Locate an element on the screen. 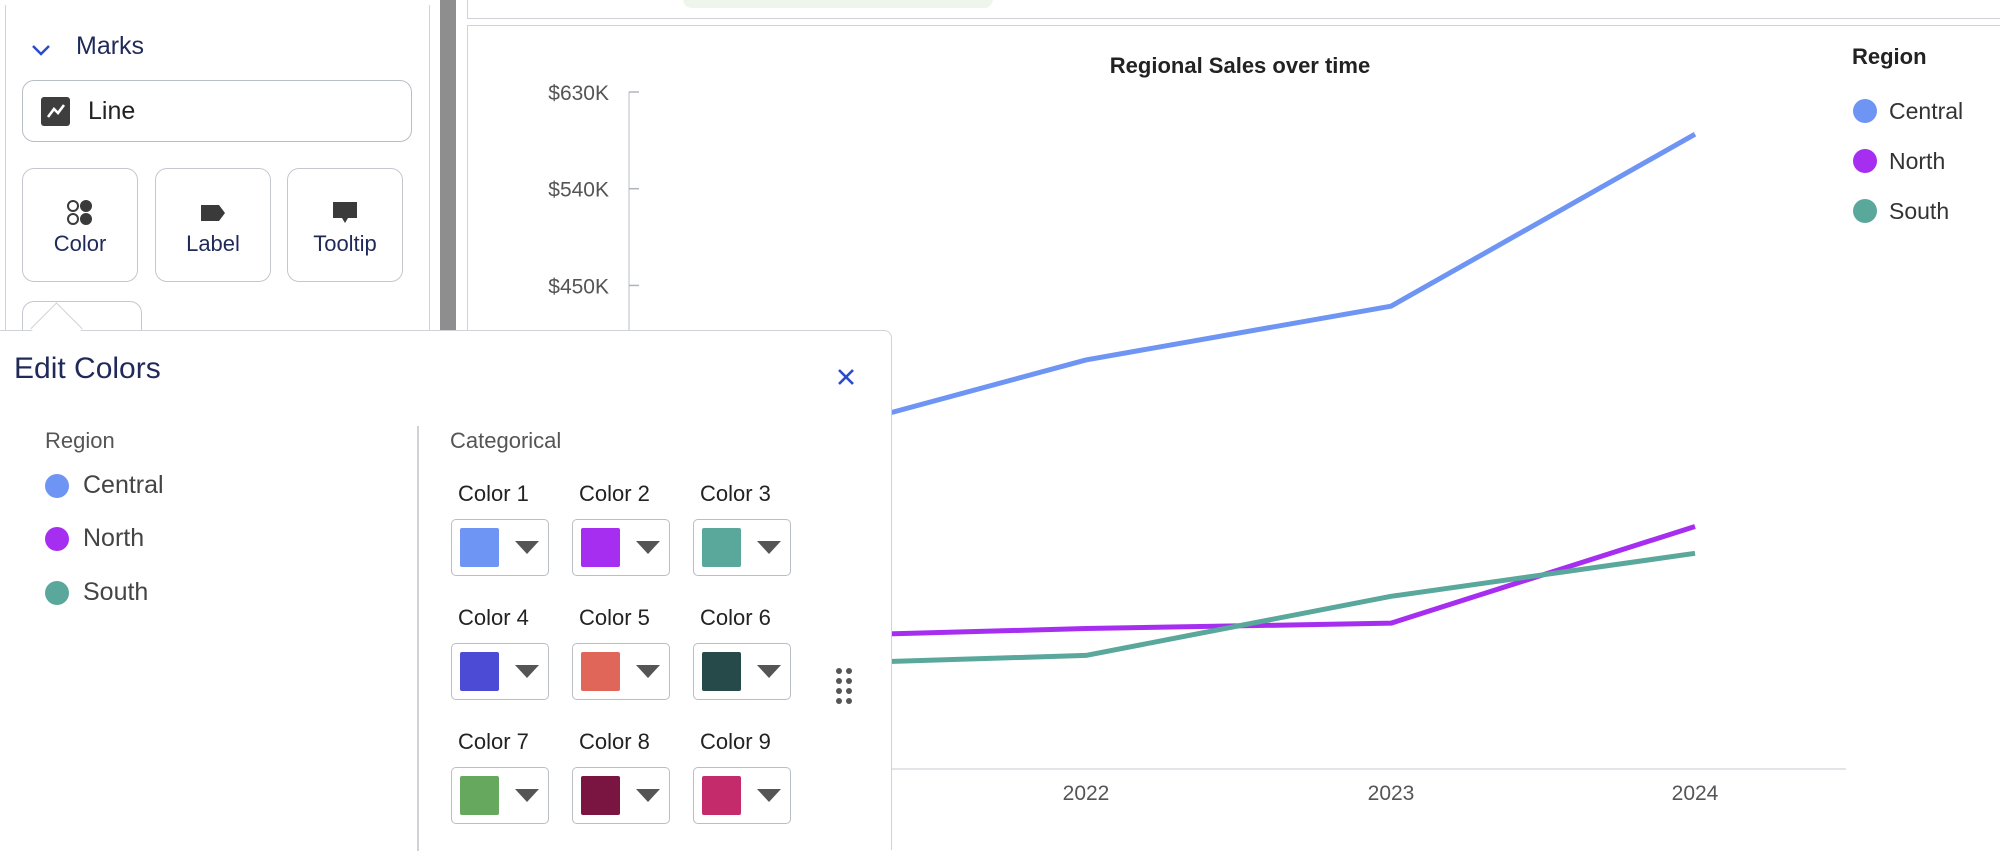  swatch-label: Color 4 is located at coordinates (493, 617).